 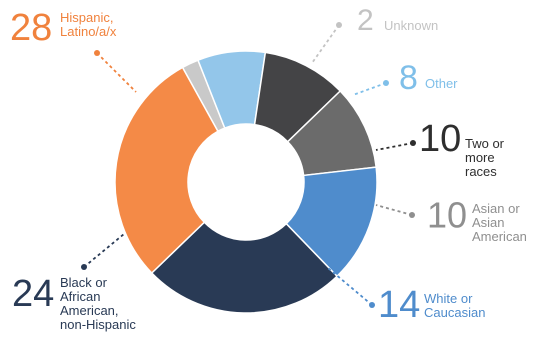 I want to click on slice-category: Black or African American, non-Hispanic, so click(x=98, y=303).